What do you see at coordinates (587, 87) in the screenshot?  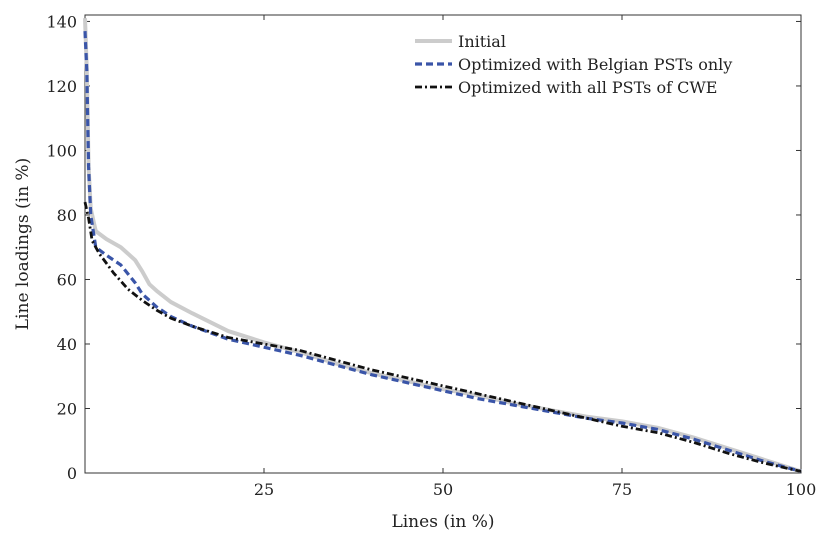 I see `legend-label-optimized-with-all-psts-of-cwe: Optimized with all PSTs of CWE` at bounding box center [587, 87].